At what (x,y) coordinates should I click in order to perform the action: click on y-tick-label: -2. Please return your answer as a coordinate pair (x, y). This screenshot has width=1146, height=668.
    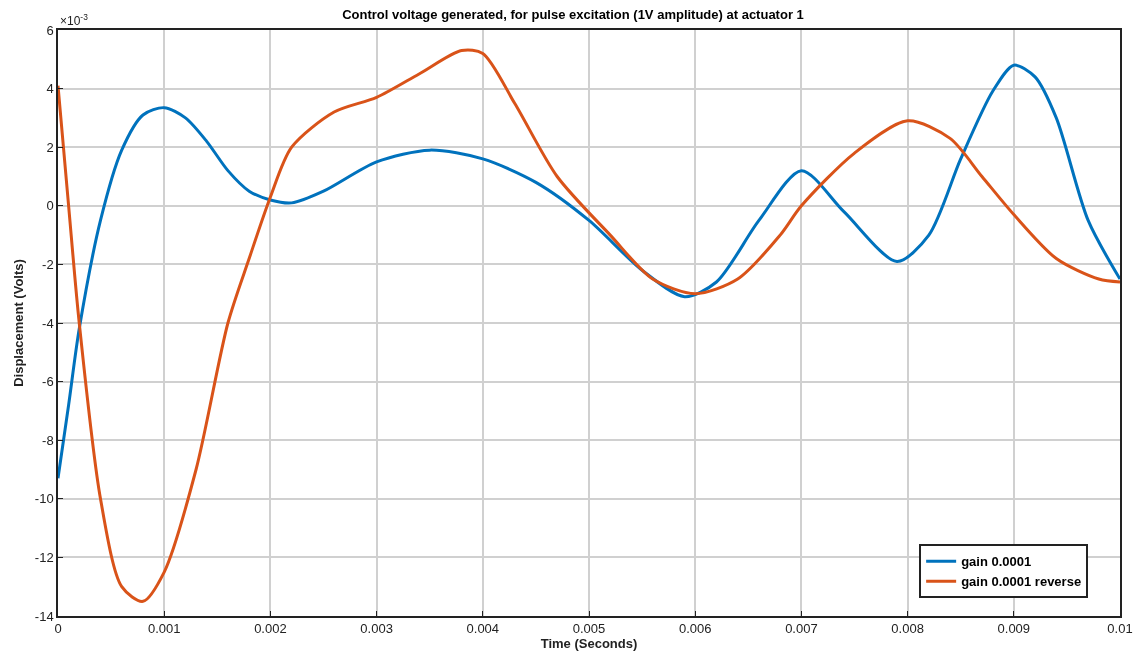
    Looking at the image, I should click on (48, 264).